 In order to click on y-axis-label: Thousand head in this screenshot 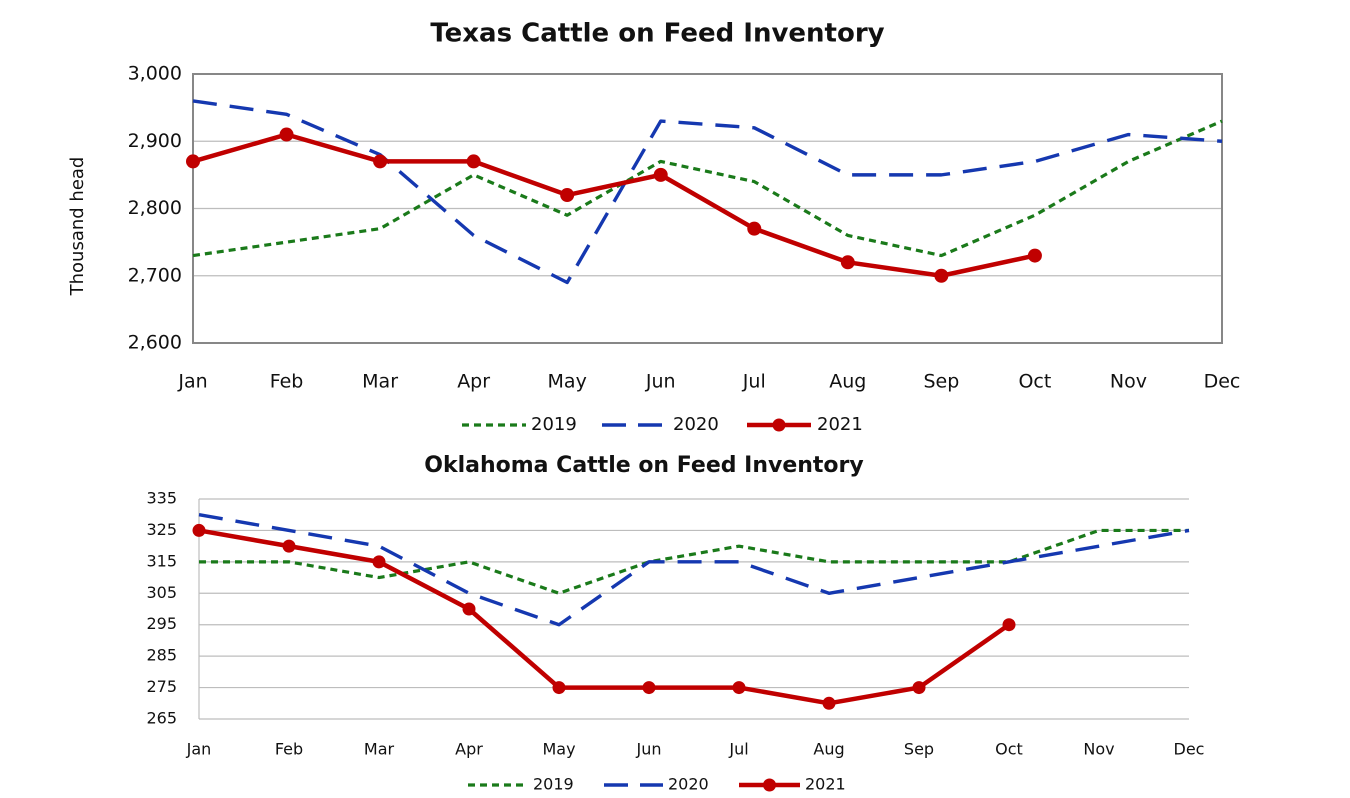, I will do `click(77, 227)`.